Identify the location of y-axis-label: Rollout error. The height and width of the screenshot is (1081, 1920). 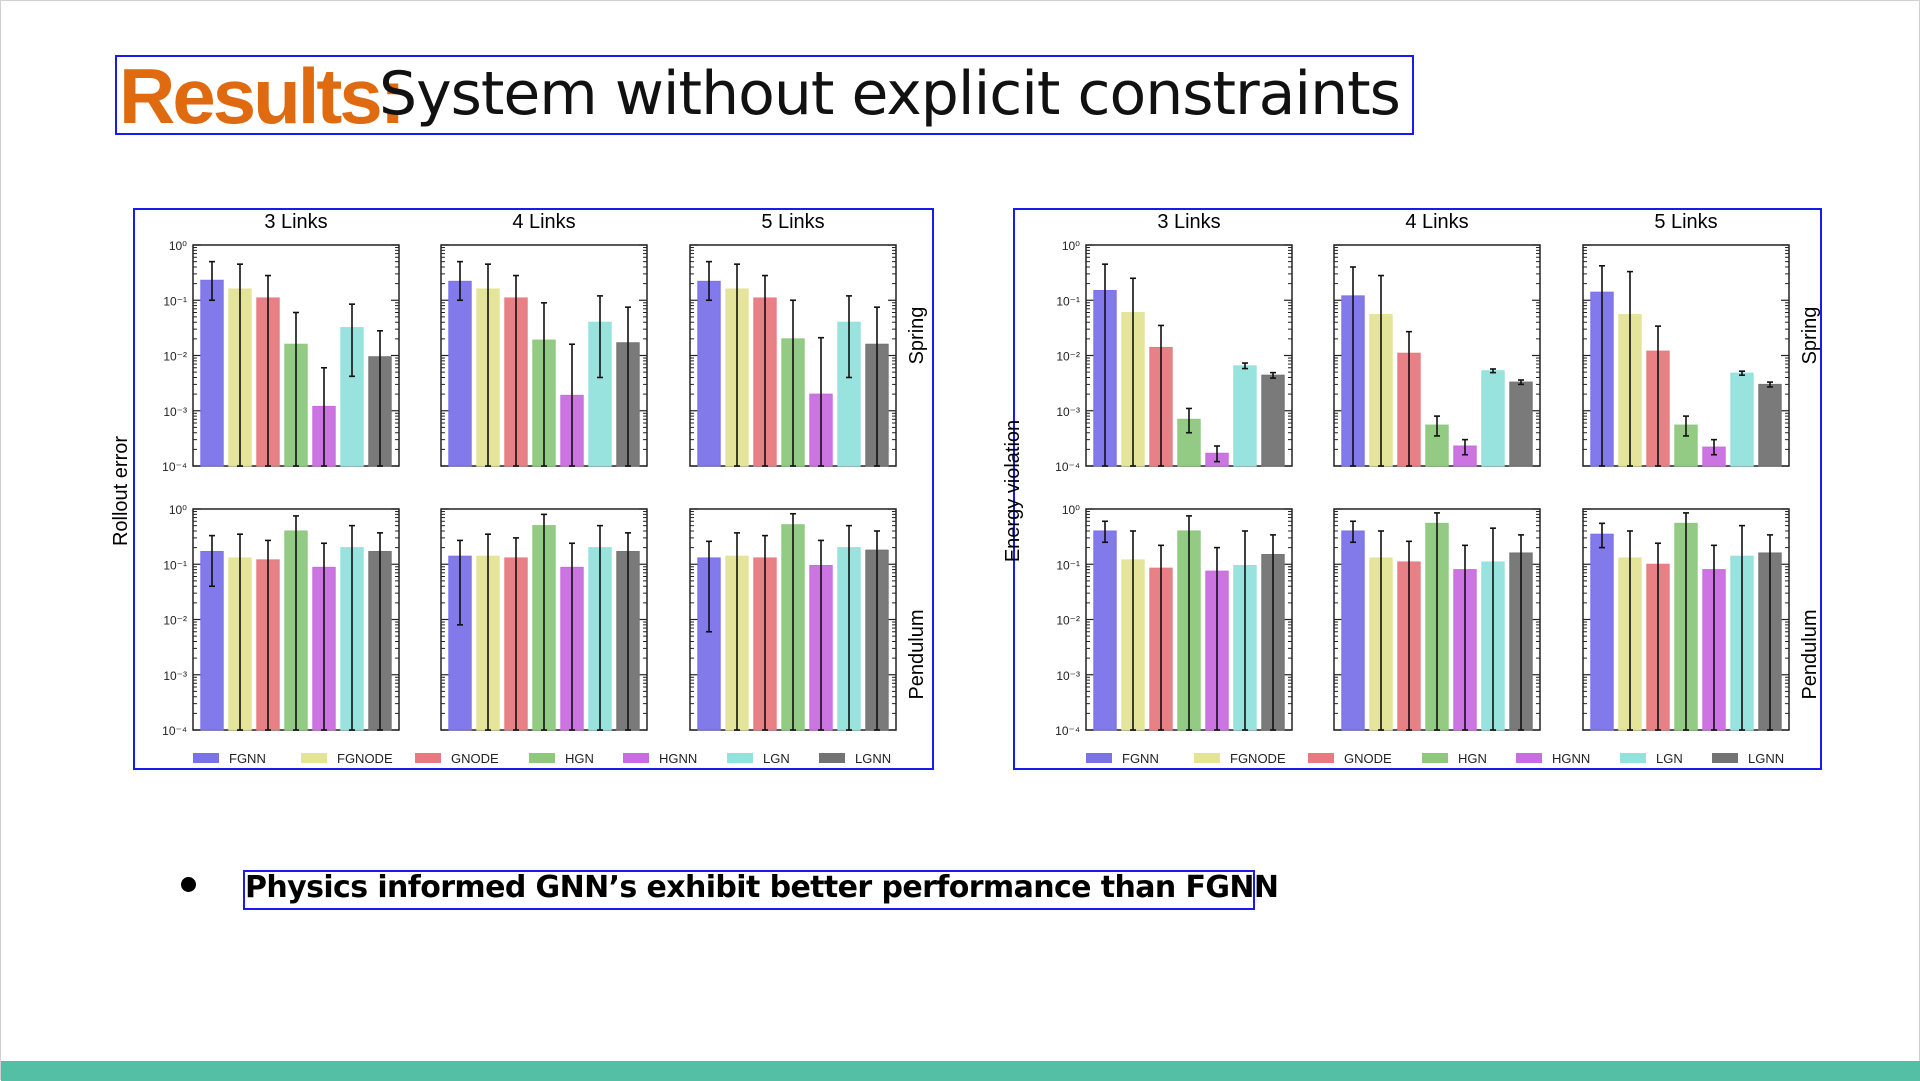
(121, 491).